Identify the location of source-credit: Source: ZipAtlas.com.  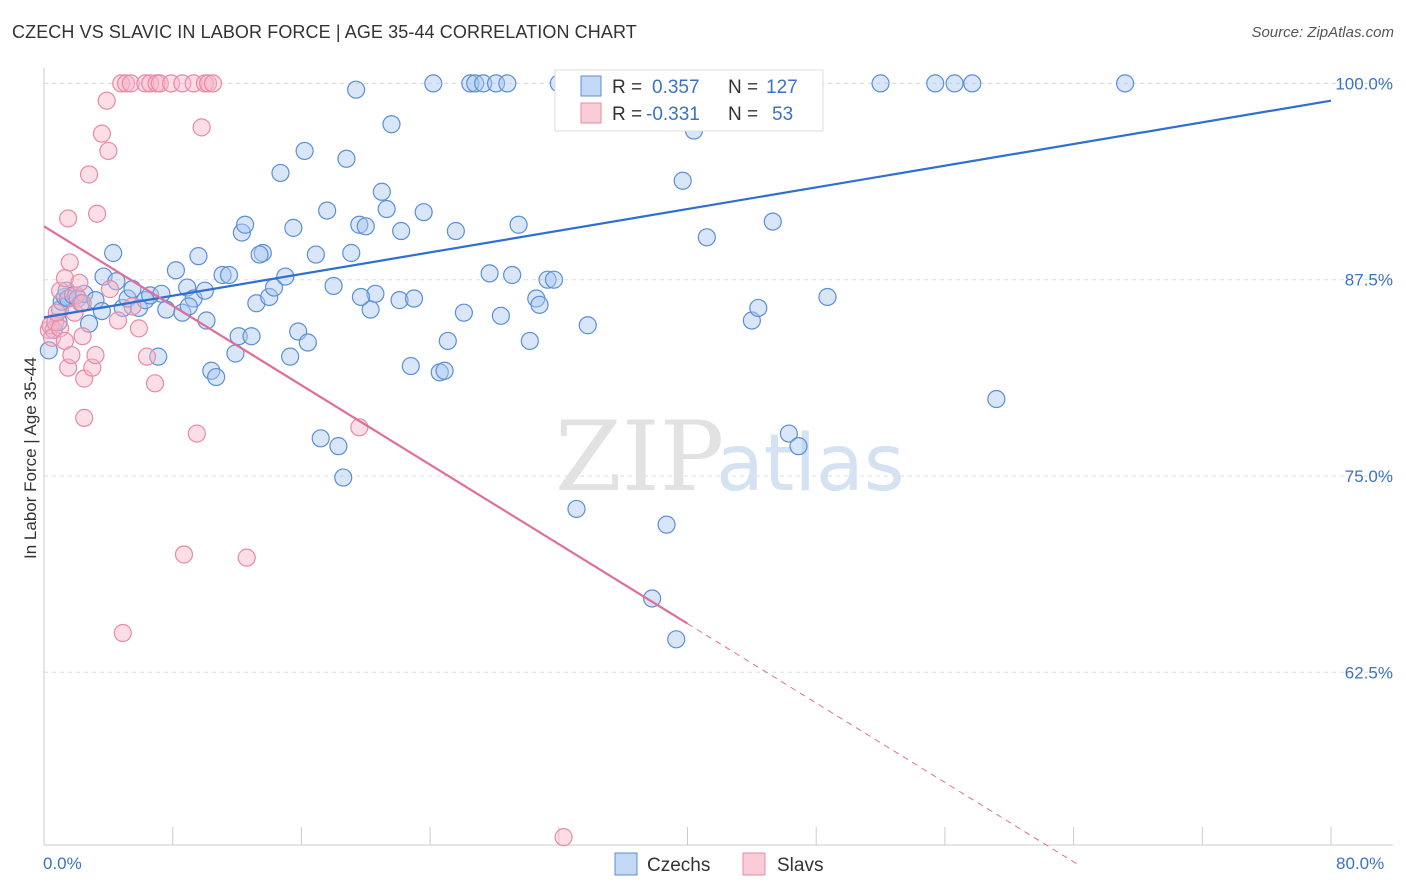
(1322, 32).